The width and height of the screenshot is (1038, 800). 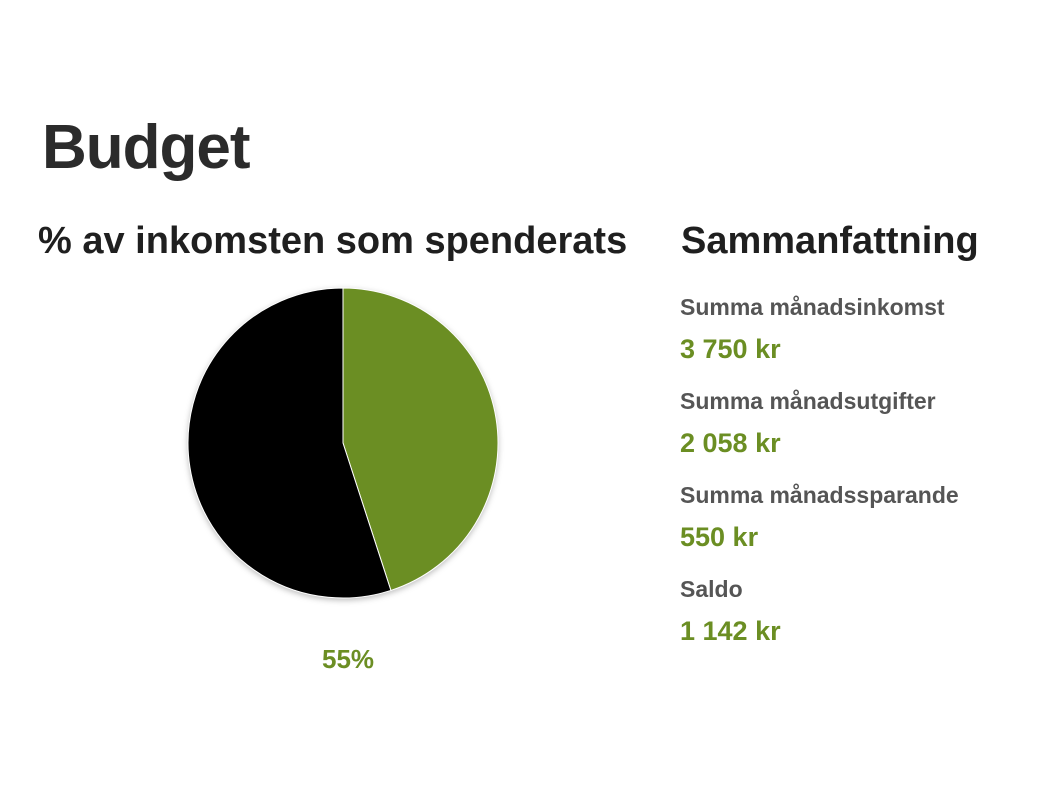 What do you see at coordinates (850, 424) in the screenshot?
I see `summary-item-expenses: Summa månadsutgifter 2 058 kr` at bounding box center [850, 424].